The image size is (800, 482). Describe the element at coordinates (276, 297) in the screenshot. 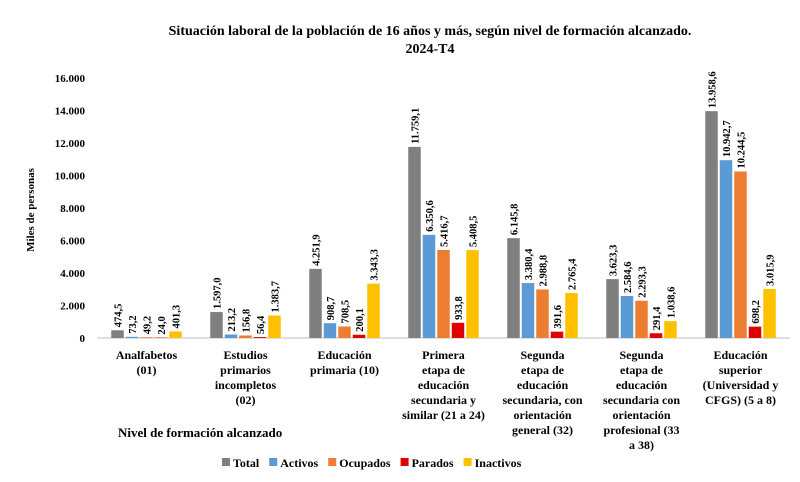

I see `data-label: 1.383,7` at that location.